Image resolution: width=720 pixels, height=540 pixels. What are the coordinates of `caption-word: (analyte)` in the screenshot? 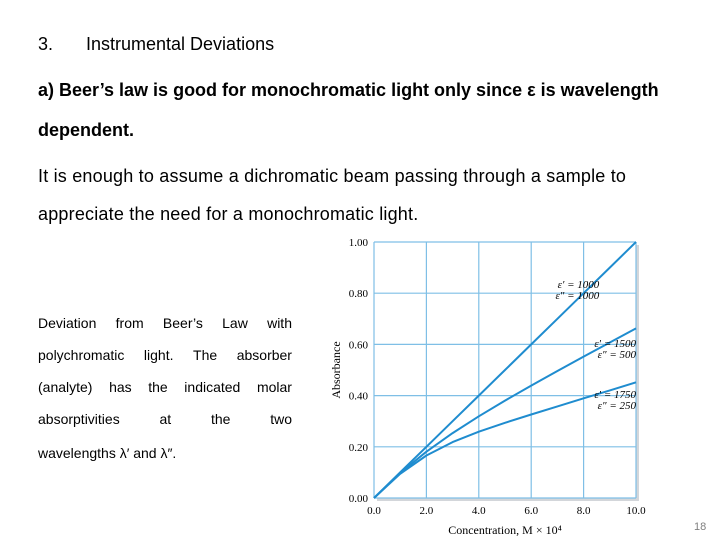 It's located at (65, 387).